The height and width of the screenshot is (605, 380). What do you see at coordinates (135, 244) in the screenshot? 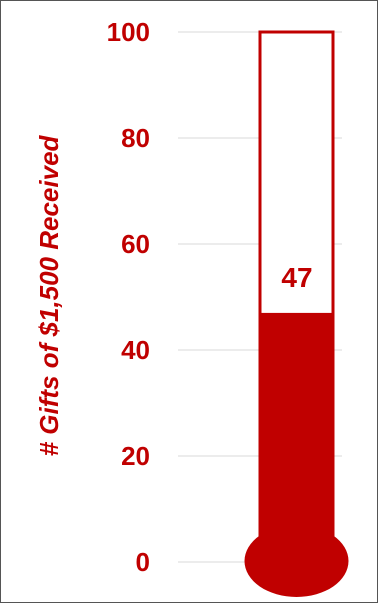
I see `y-tick-label-60: 60` at bounding box center [135, 244].